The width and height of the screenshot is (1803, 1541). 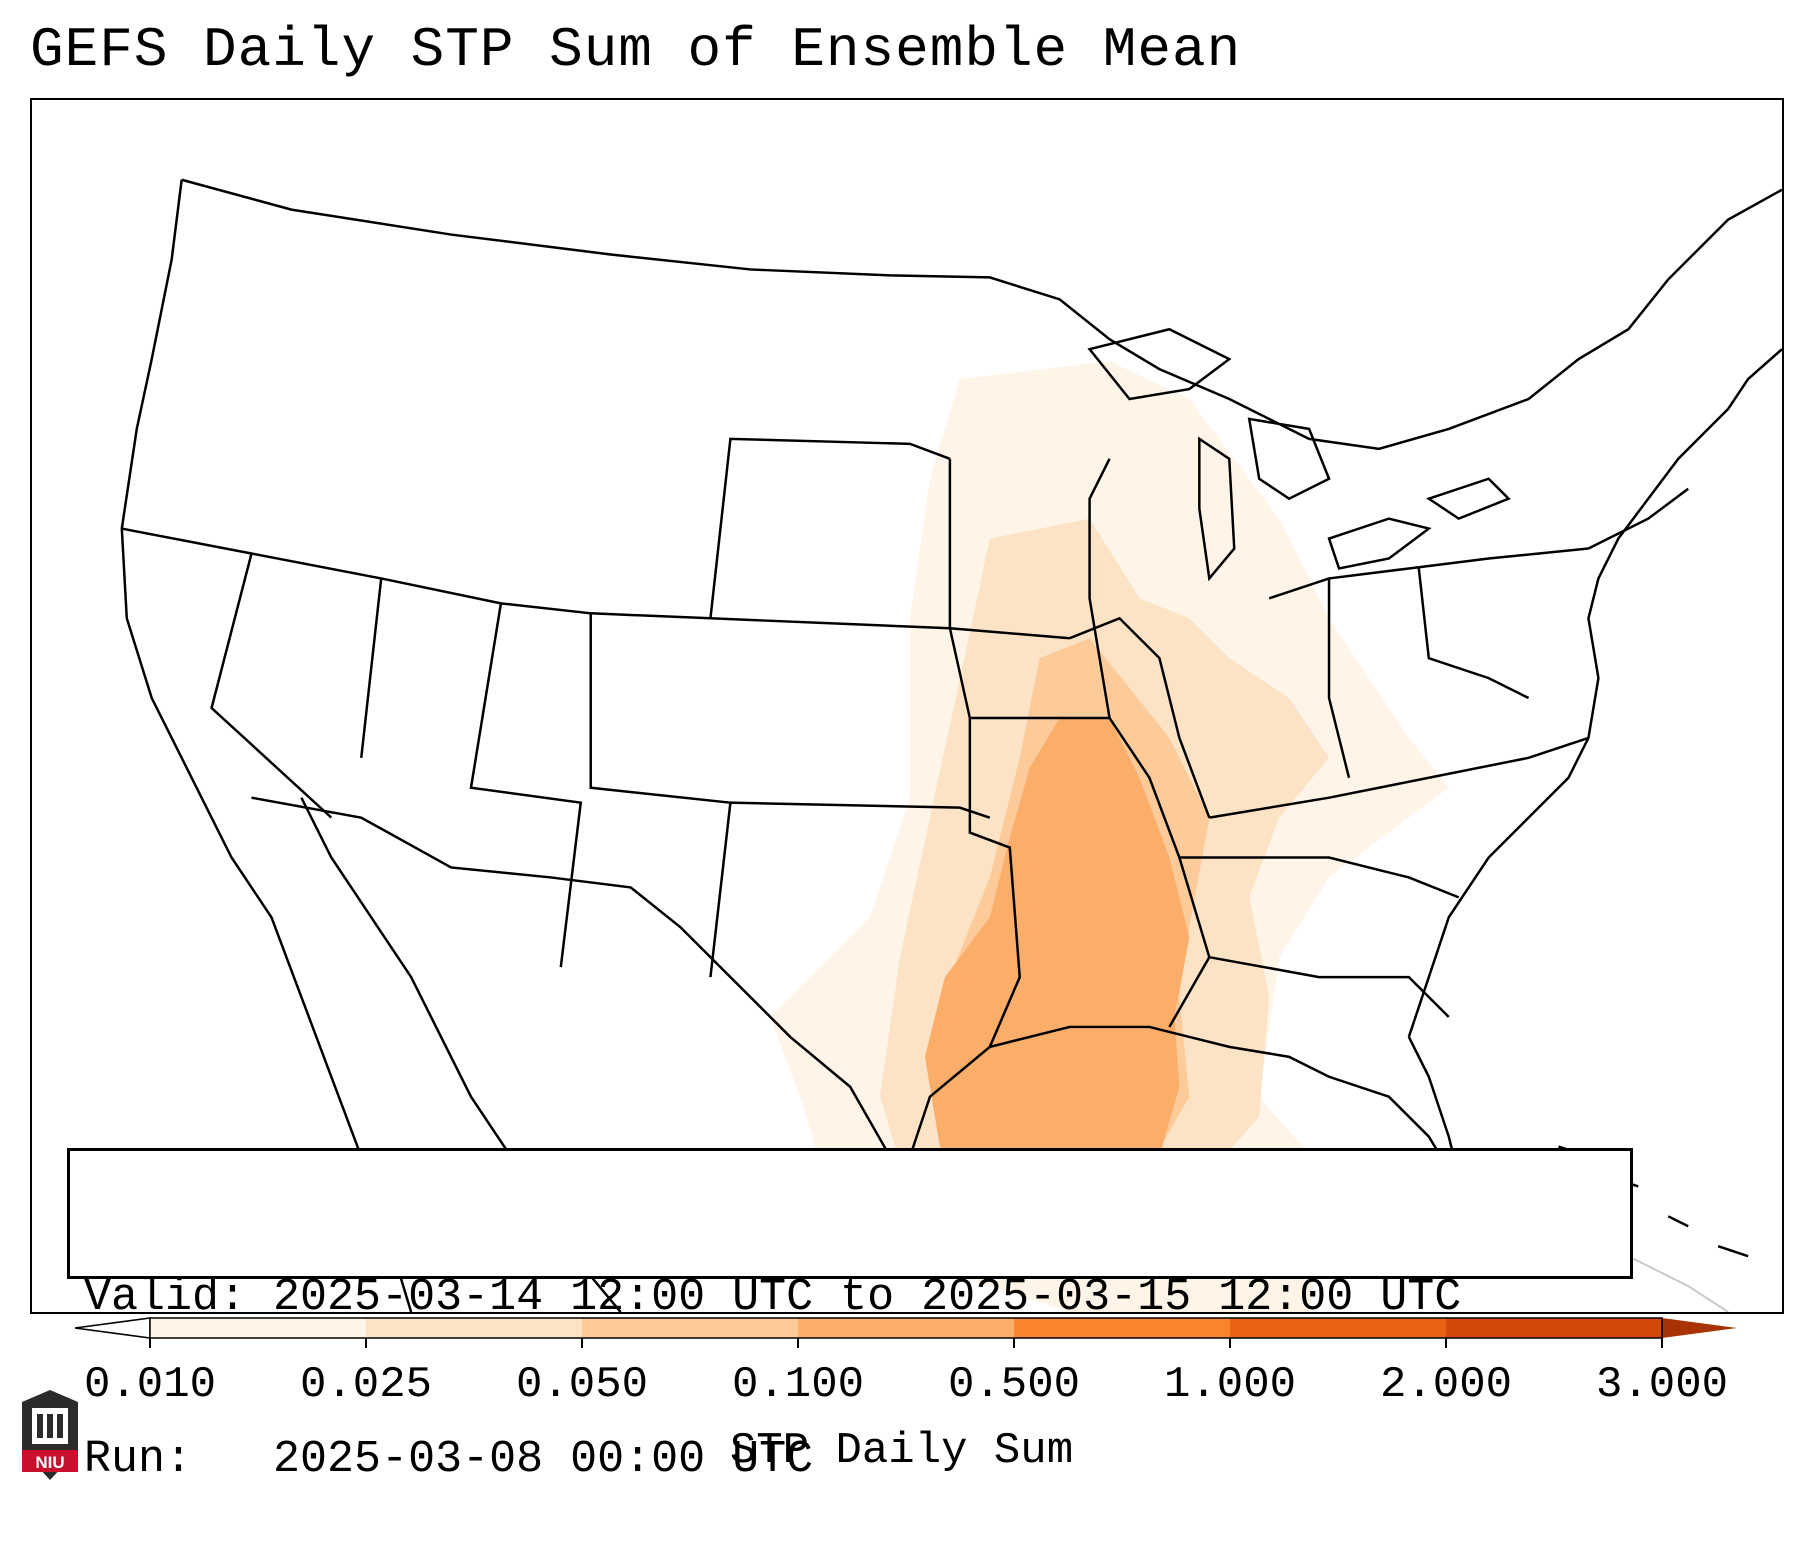 I want to click on great-lakes, so click(x=1299, y=454).